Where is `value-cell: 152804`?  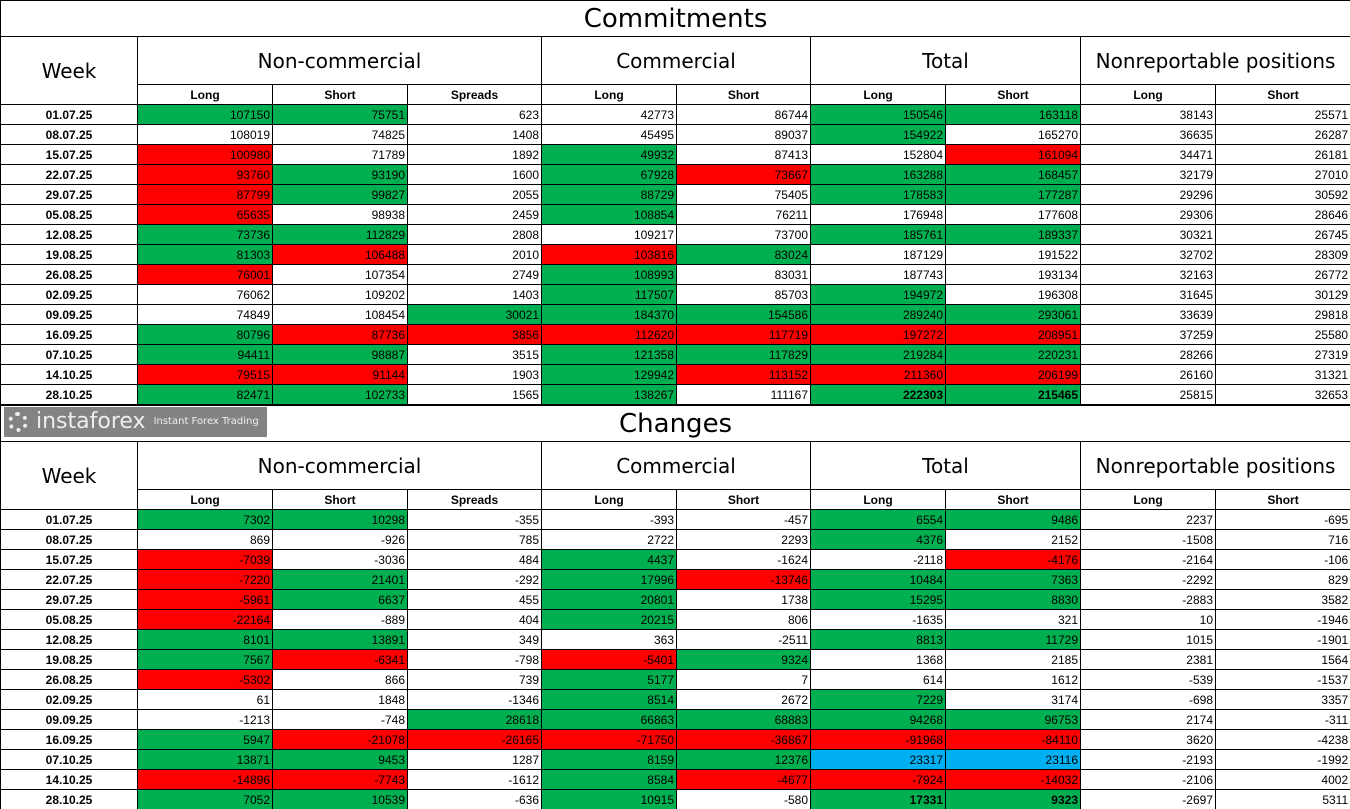
value-cell: 152804 is located at coordinates (878, 154).